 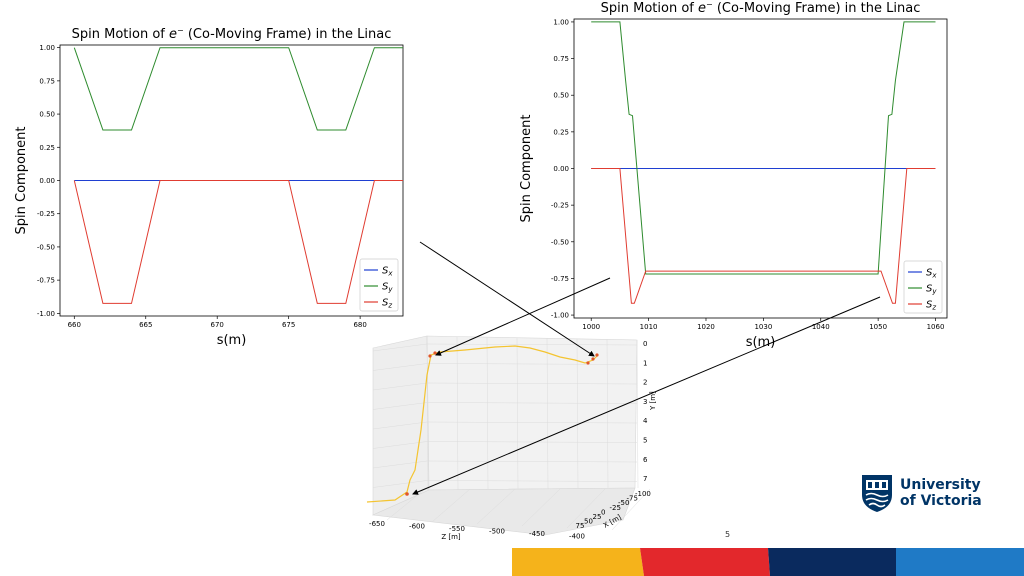 I want to click on slide-number: 5, so click(x=728, y=534).